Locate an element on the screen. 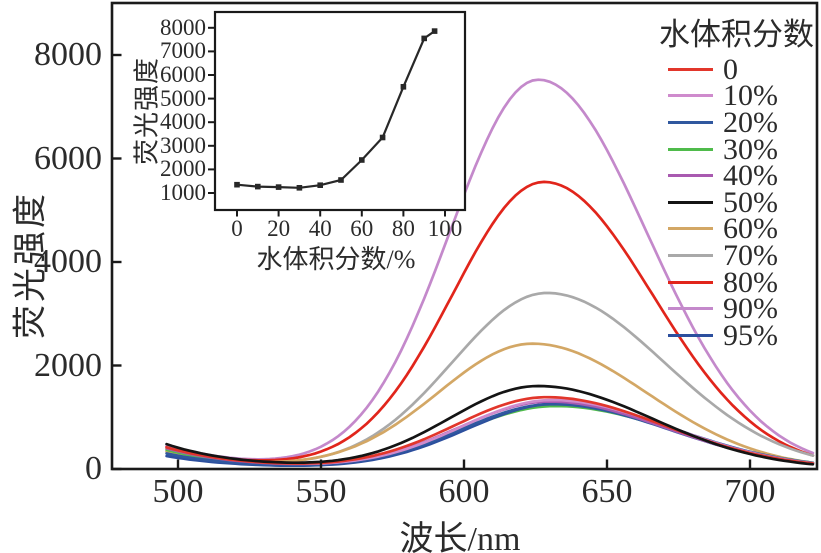 The height and width of the screenshot is (553, 821). main-y-tick-label: 4000 is located at coordinates (68, 261).